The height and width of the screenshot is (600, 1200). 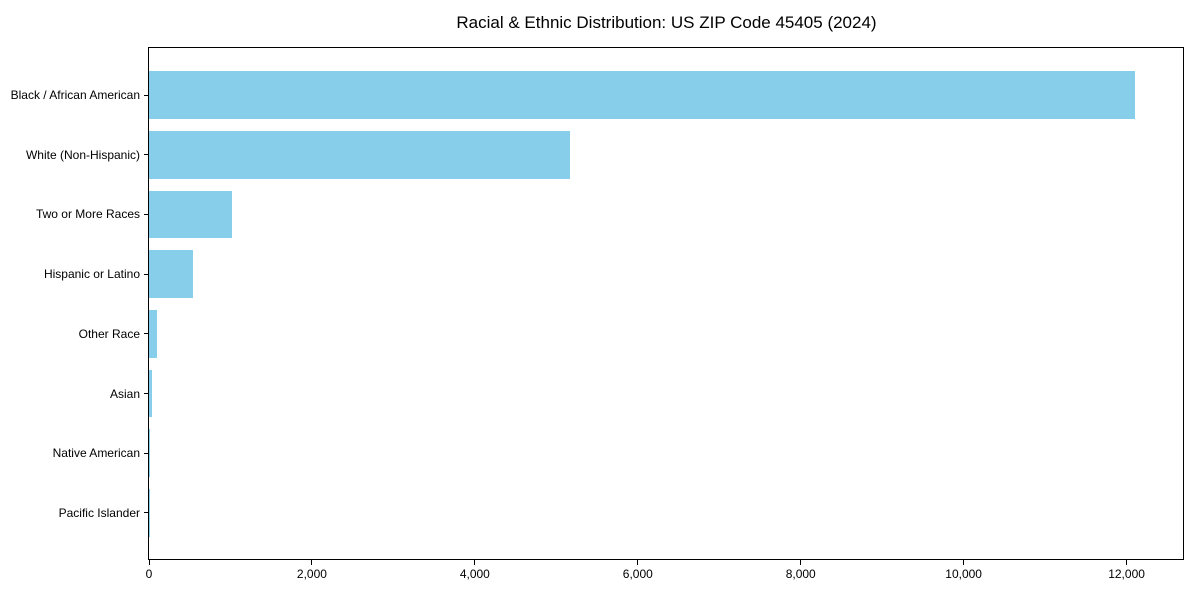 What do you see at coordinates (149, 453) in the screenshot?
I see `bar-native-american` at bounding box center [149, 453].